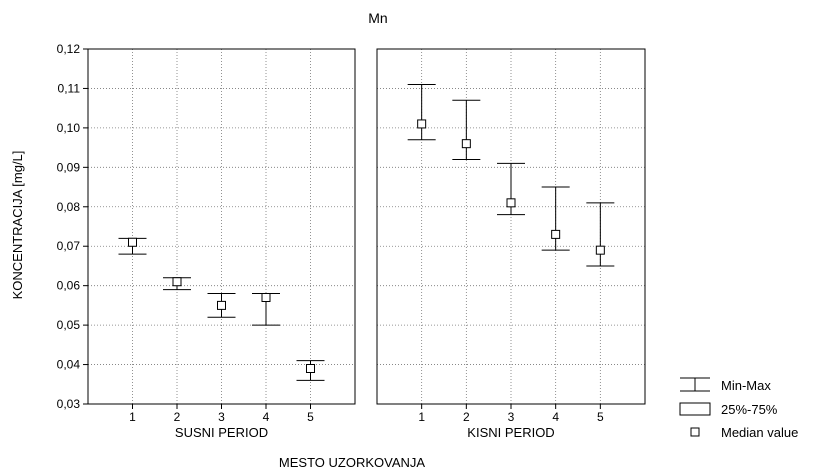 Image resolution: width=824 pixels, height=474 pixels. I want to click on x-axis-label: MESTO UZORKOVANJA, so click(352, 462).